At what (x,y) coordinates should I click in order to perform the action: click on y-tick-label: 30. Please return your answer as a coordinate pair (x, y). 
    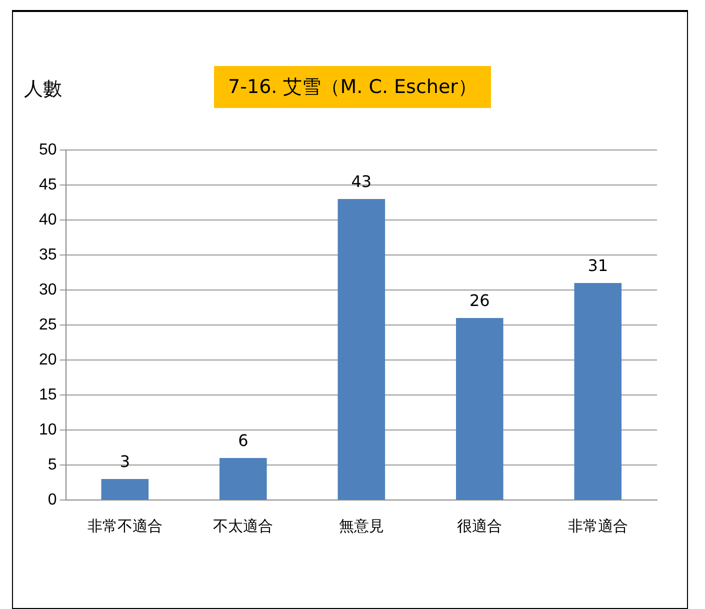
    Looking at the image, I should click on (48, 289).